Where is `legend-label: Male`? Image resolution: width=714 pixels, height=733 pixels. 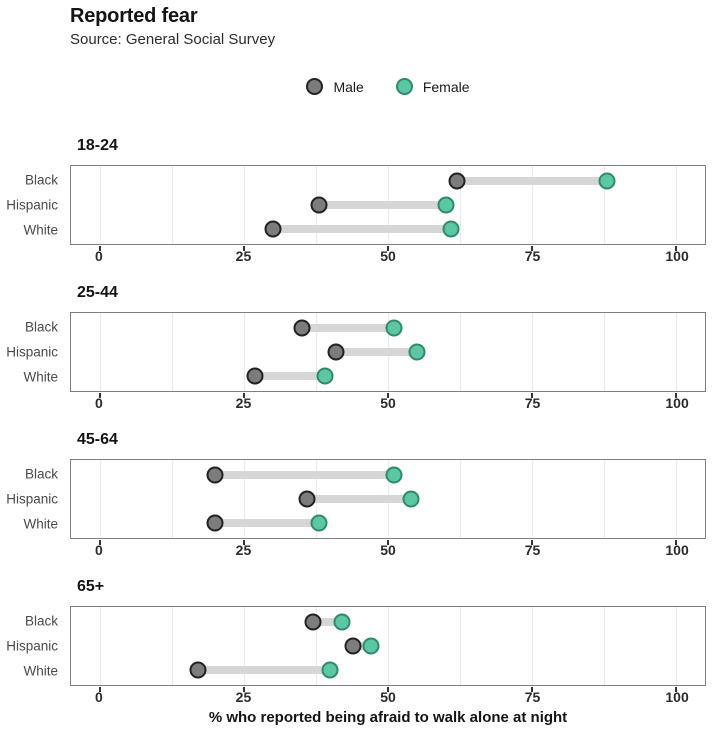
legend-label: Male is located at coordinates (348, 86).